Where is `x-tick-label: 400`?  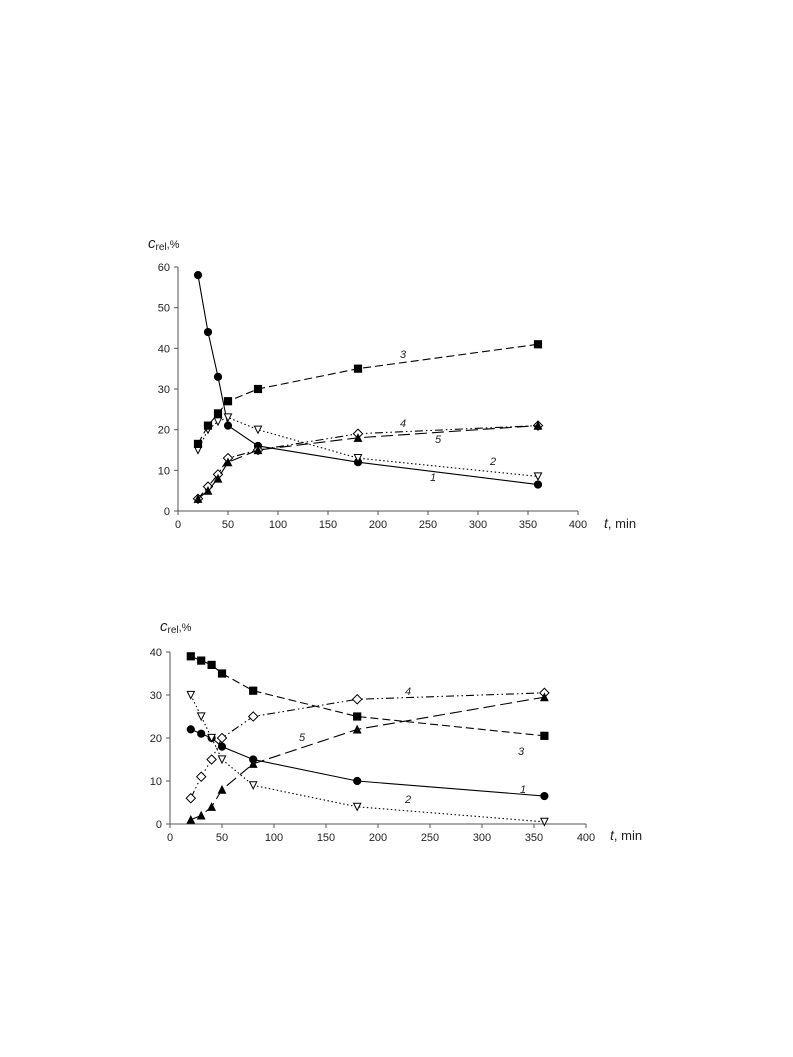 x-tick-label: 400 is located at coordinates (586, 838).